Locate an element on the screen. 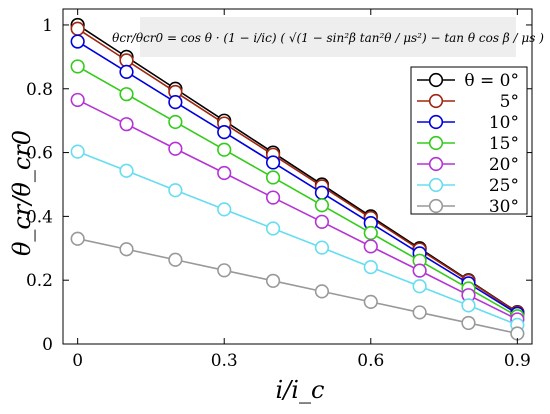 This screenshot has width=550, height=414. legend-item-4: 20° is located at coordinates (468, 165).